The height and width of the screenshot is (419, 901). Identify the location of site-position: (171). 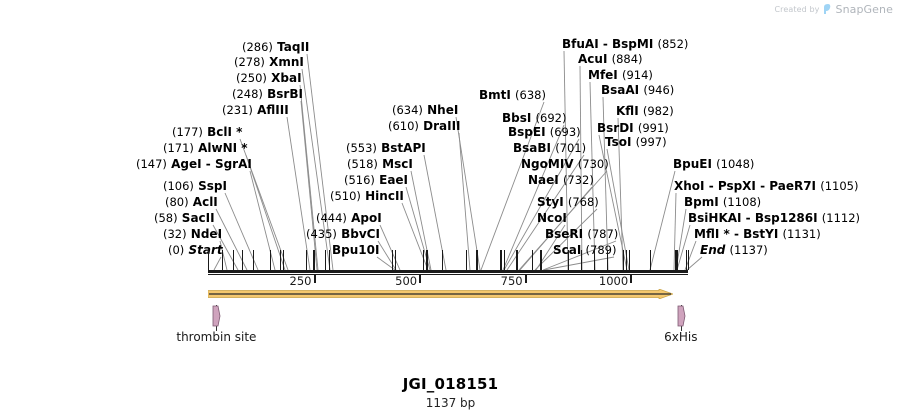
(178, 148).